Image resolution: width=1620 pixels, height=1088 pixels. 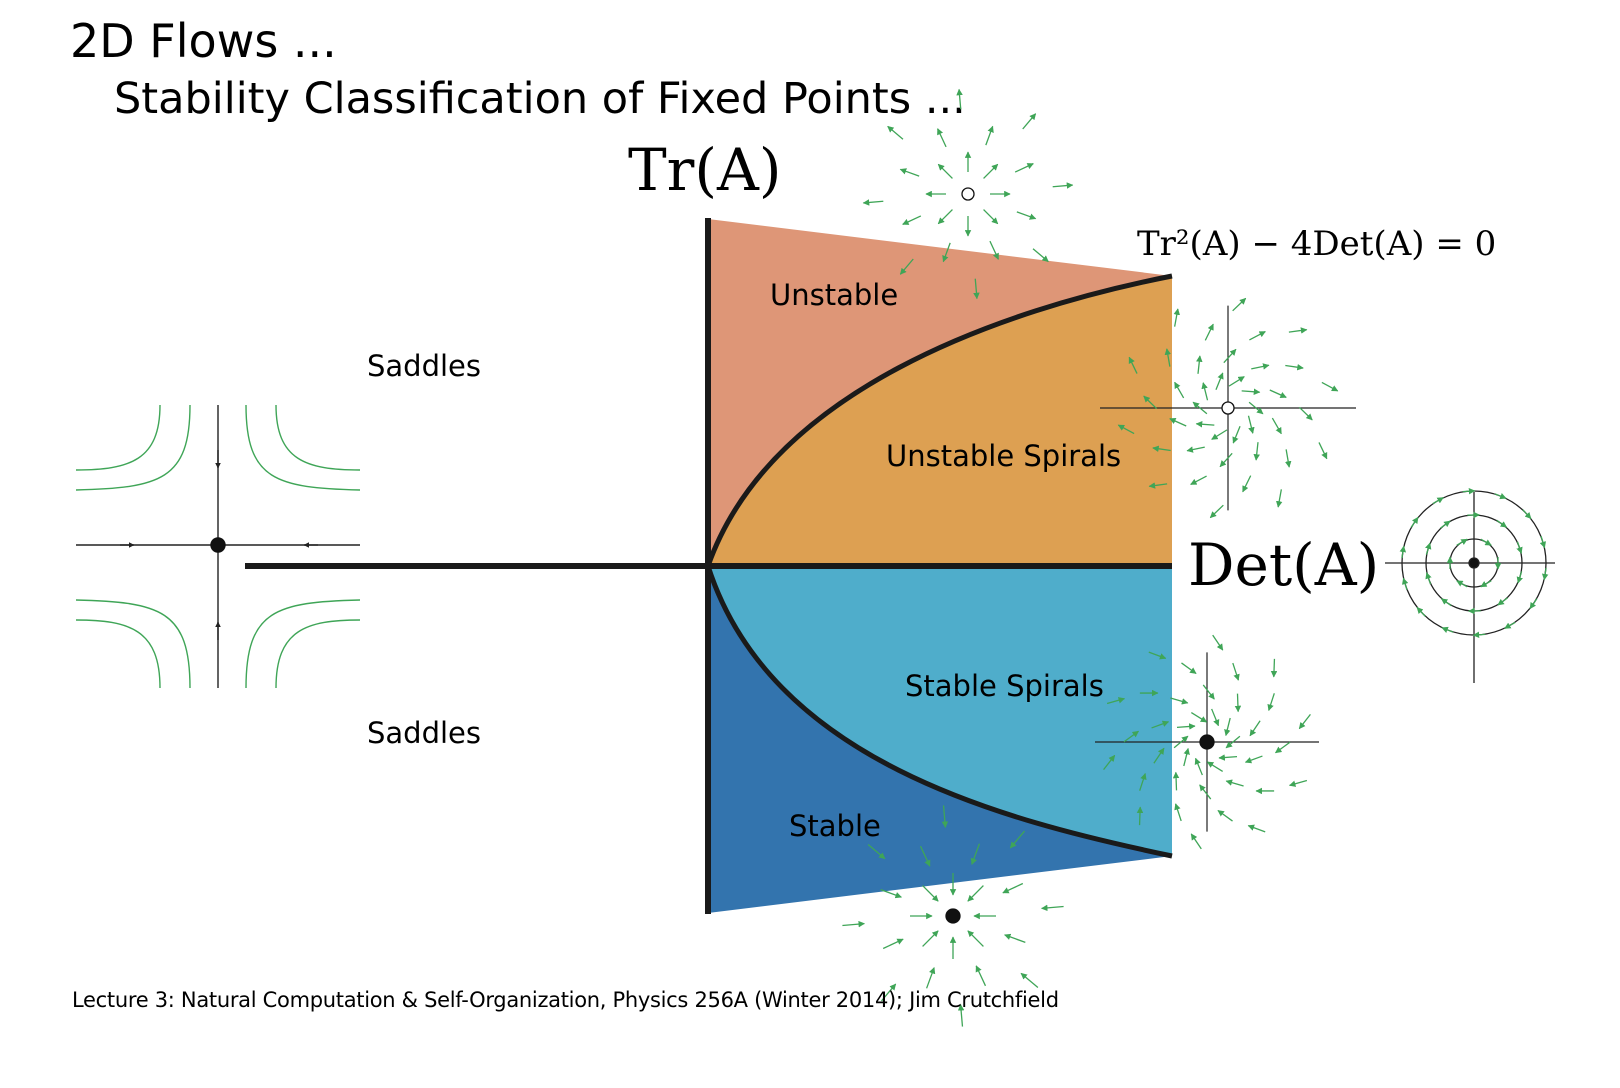 I want to click on trace-axis-label: Tr(A), so click(x=705, y=170).